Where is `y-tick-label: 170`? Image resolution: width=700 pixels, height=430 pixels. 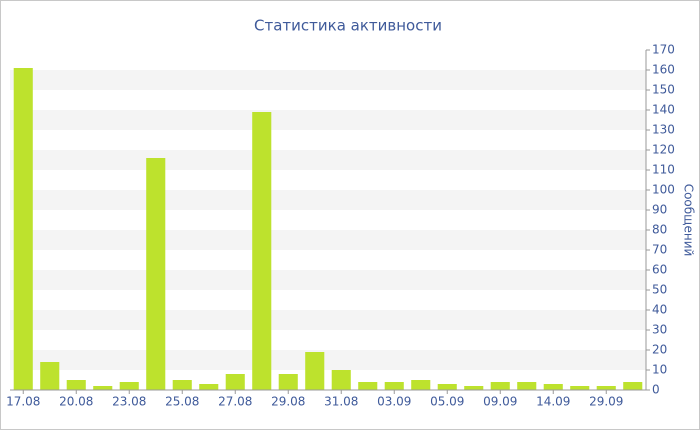
y-tick-label: 170 is located at coordinates (663, 50).